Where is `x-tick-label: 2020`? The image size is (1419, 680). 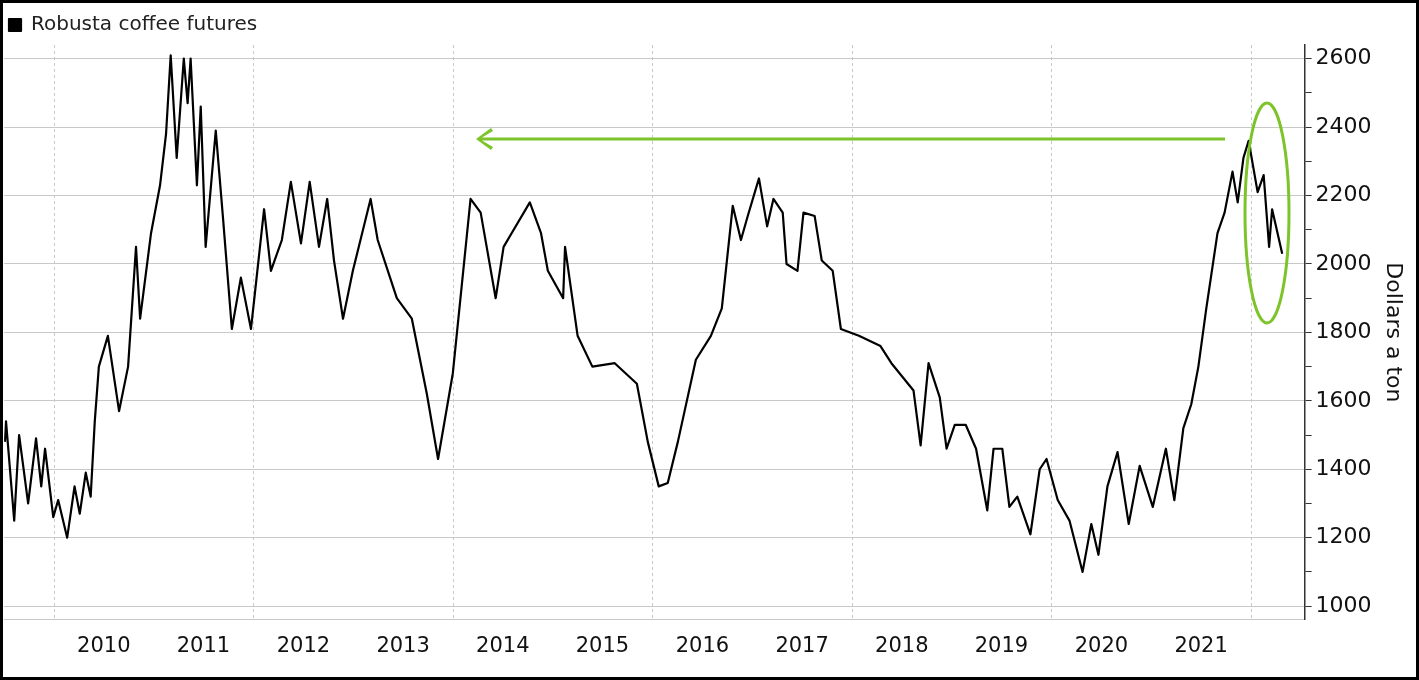 x-tick-label: 2020 is located at coordinates (1101, 644).